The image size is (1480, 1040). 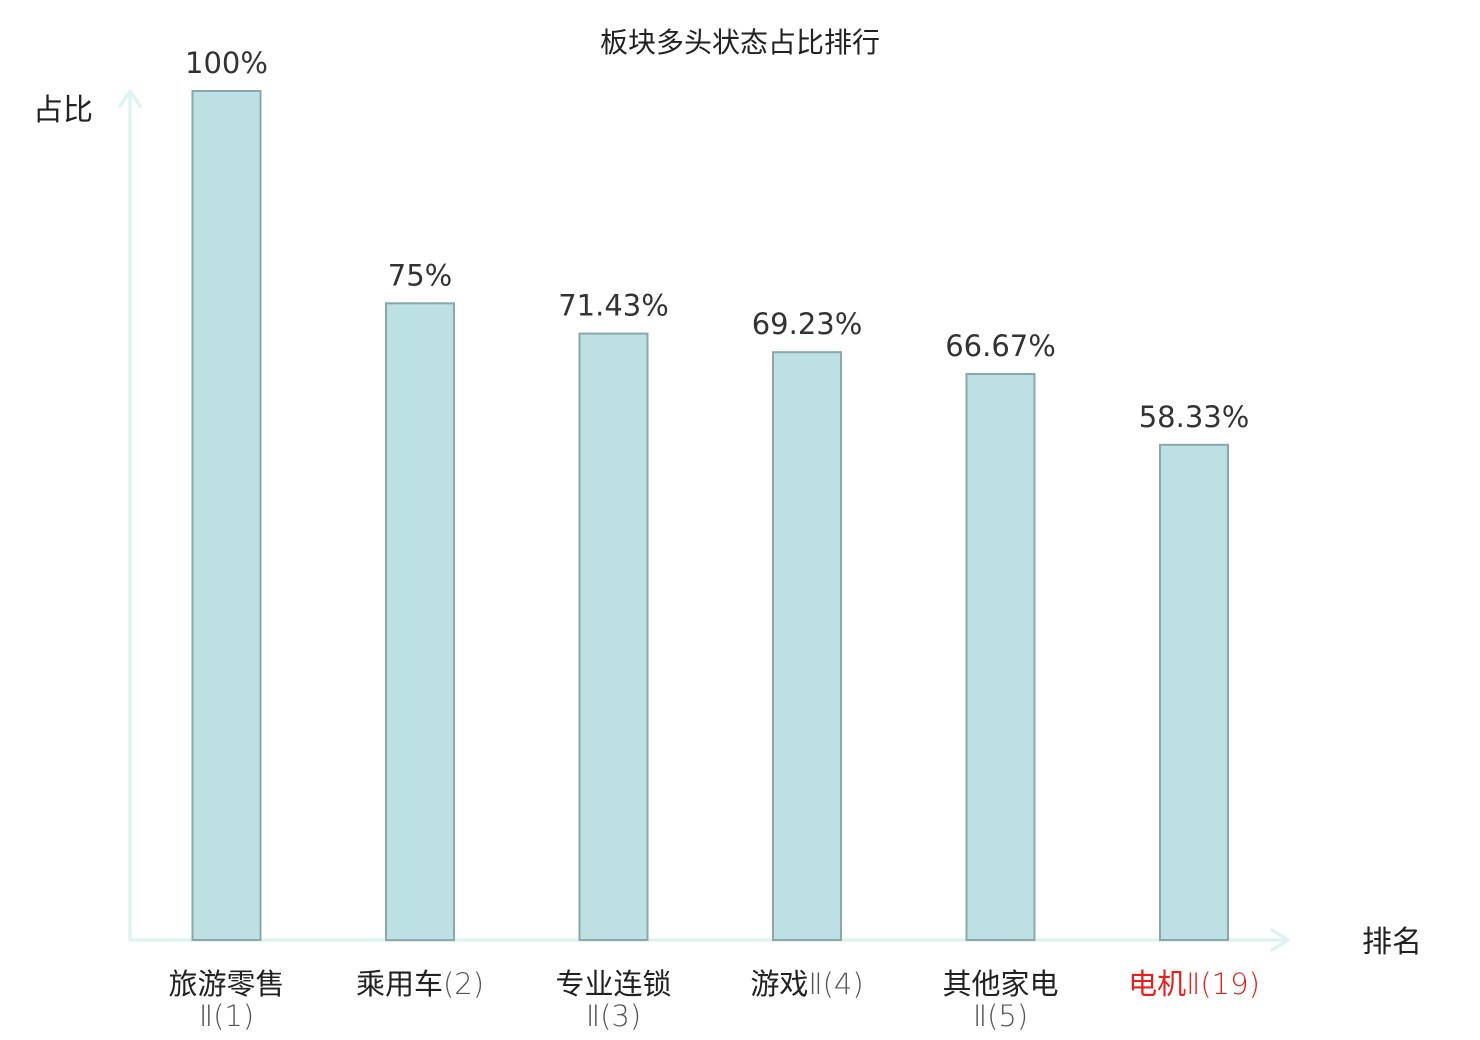 I want to click on category-name: 其他家电, so click(x=1000, y=984).